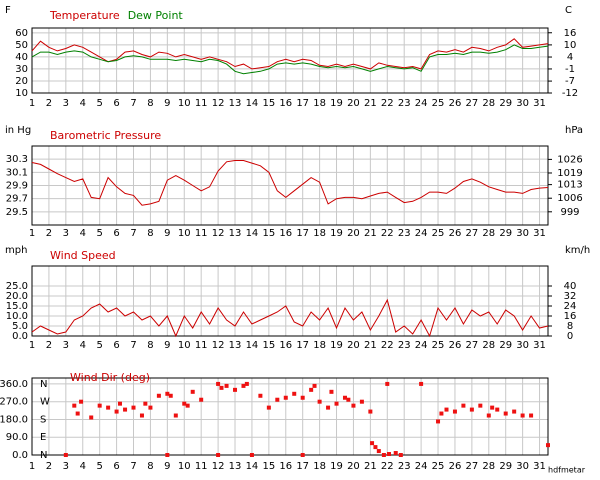 The image size is (600, 480). I want to click on data-line, so click(290, 54).